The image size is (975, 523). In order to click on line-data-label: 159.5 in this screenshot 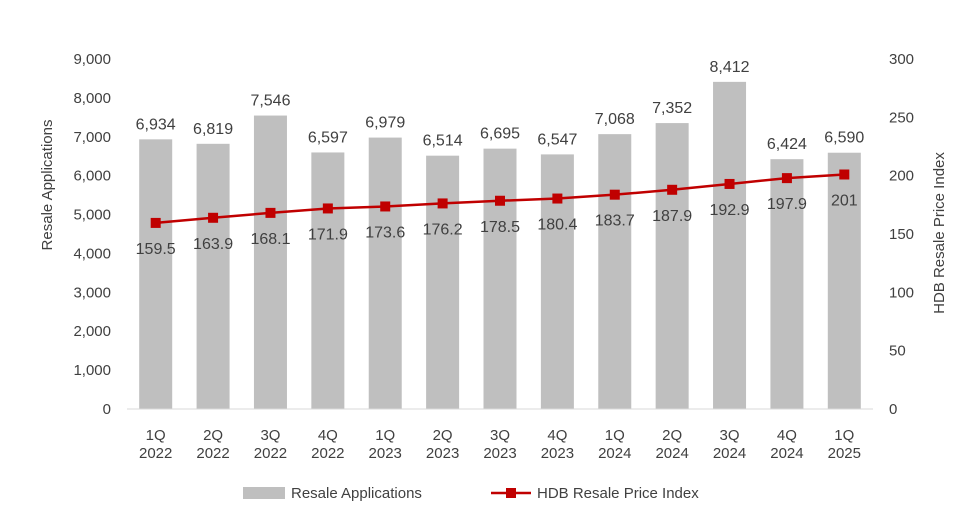, I will do `click(156, 249)`.